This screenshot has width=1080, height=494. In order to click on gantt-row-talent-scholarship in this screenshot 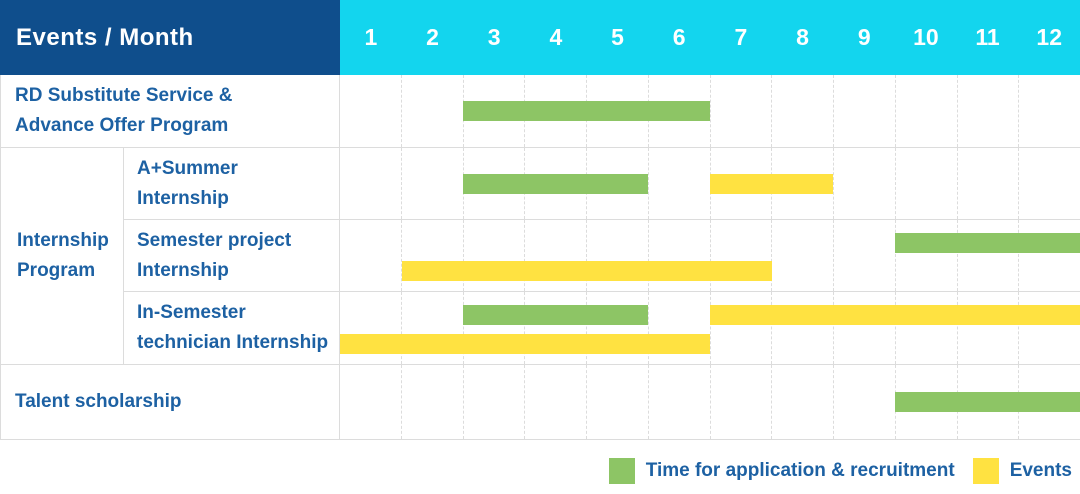, I will do `click(710, 402)`.